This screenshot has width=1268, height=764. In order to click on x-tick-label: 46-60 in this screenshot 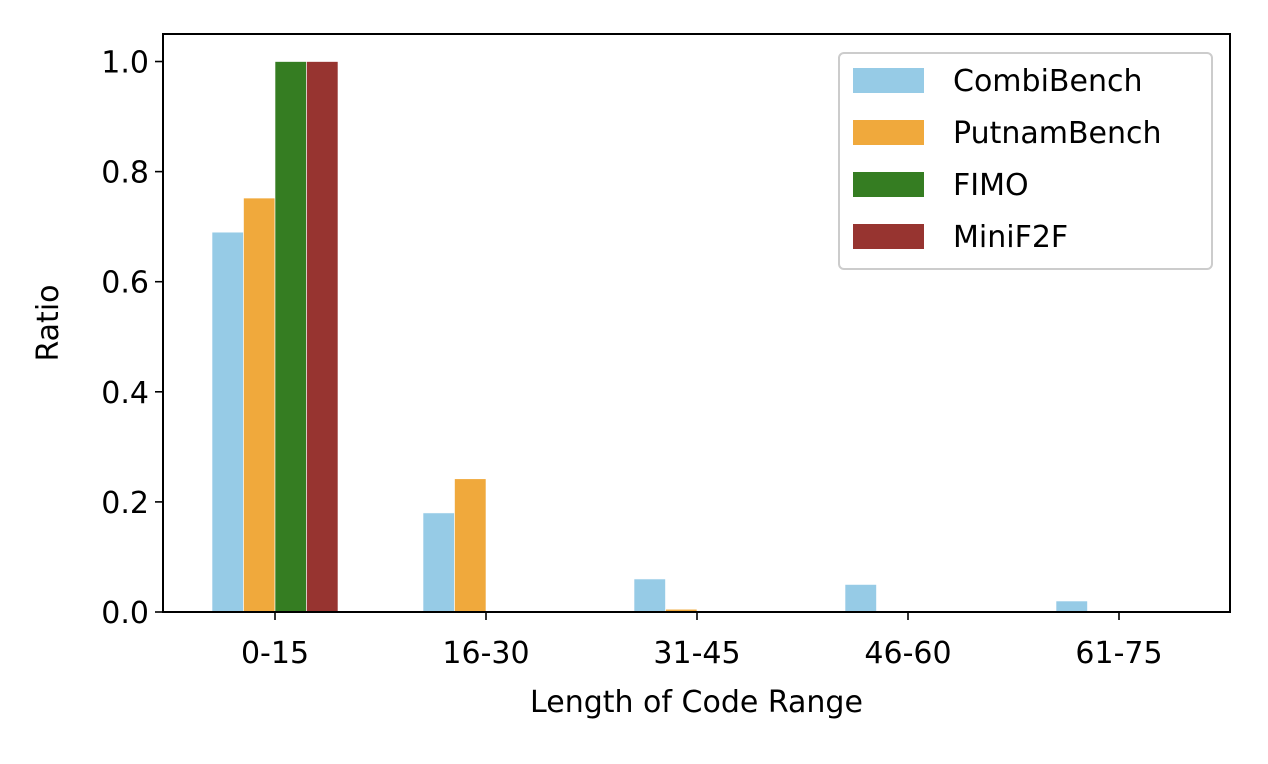, I will do `click(907, 653)`.